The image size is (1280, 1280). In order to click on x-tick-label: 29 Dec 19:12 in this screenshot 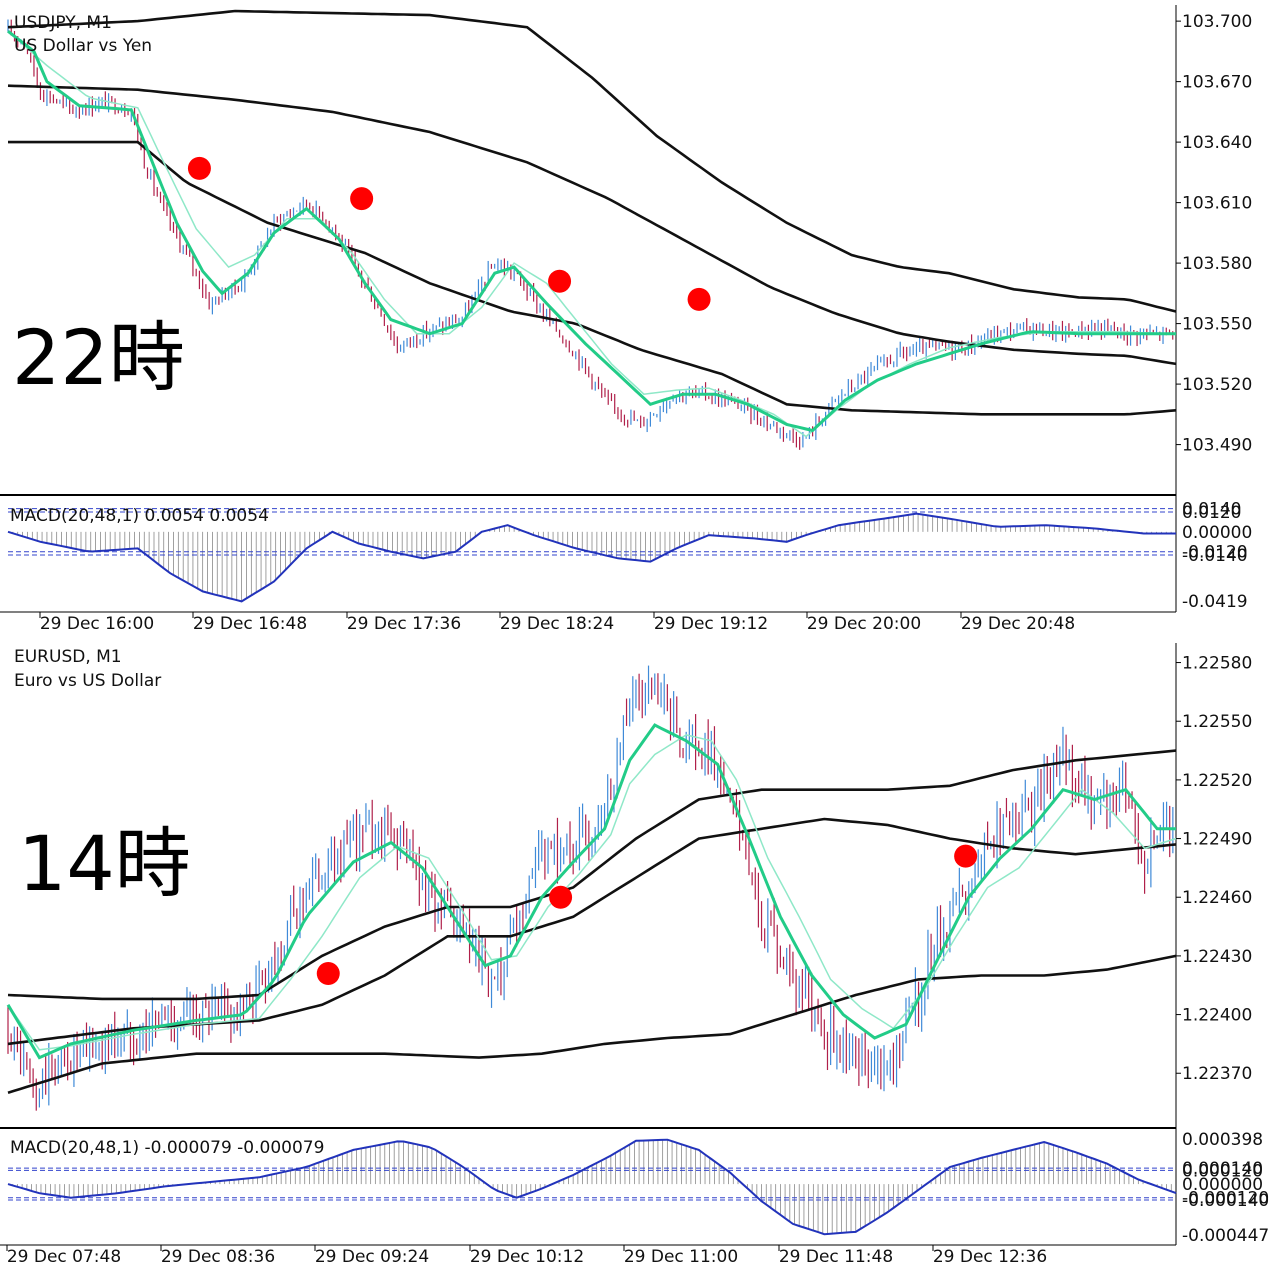, I will do `click(711, 624)`.